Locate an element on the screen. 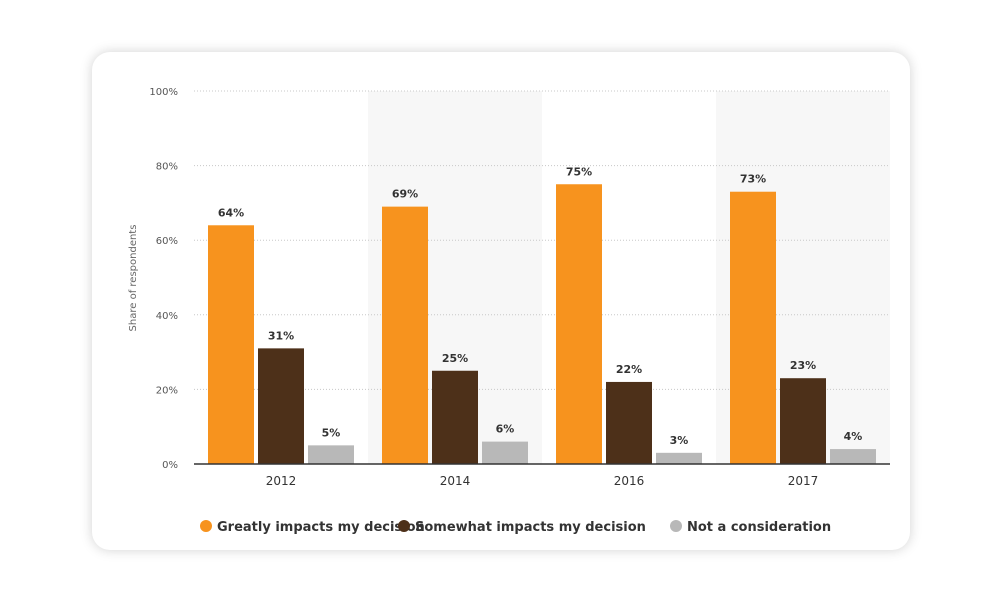  y-tick-label: 60% is located at coordinates (167, 241).